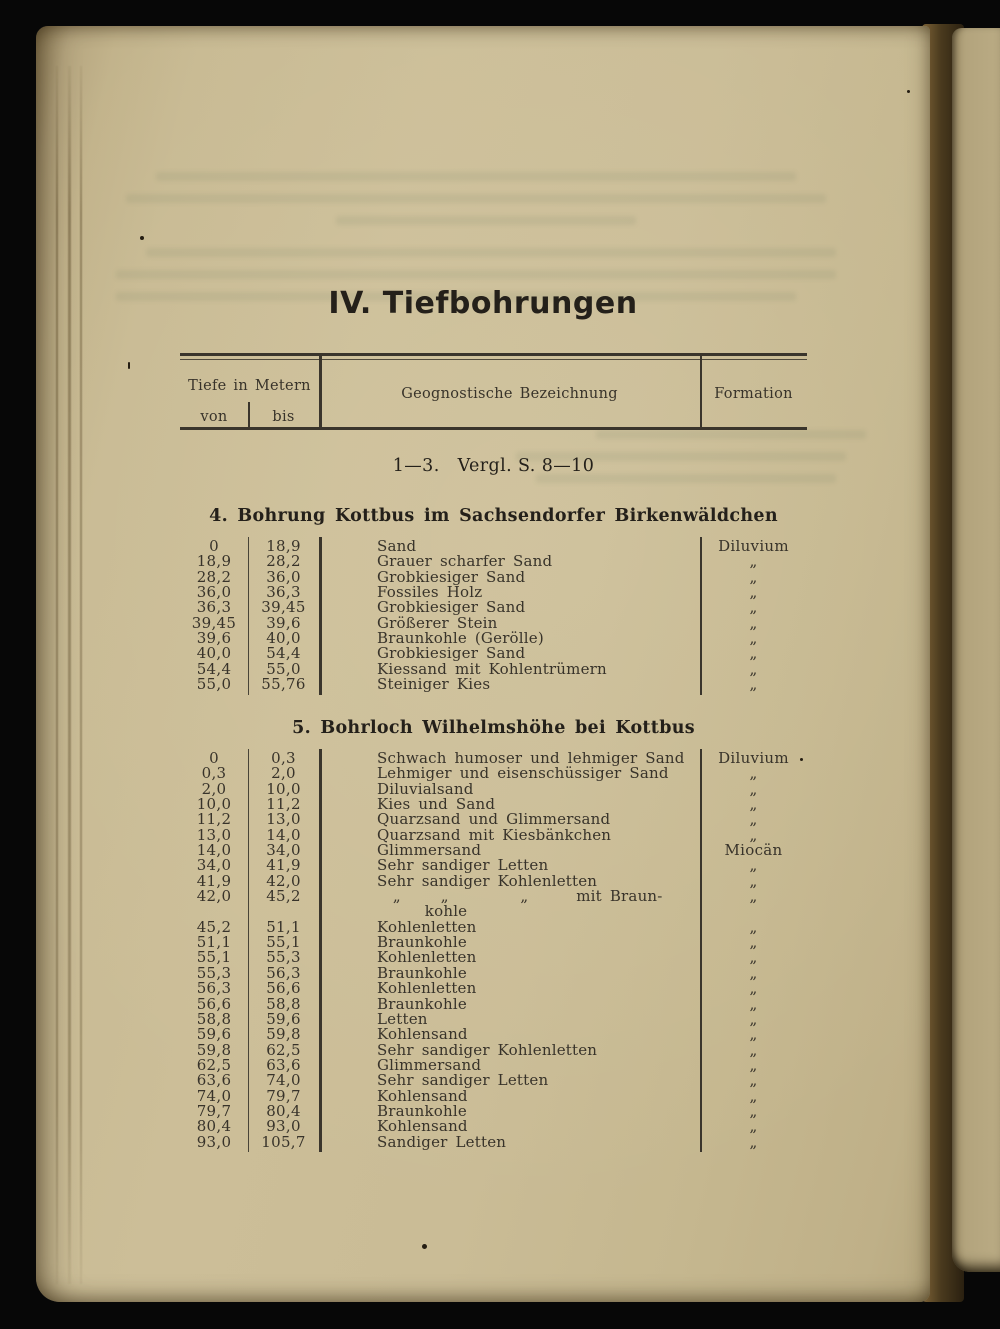 This screenshot has height=1329, width=1000. Describe the element at coordinates (283, 834) in the screenshot. I see `cell-bis: 14,0` at that location.